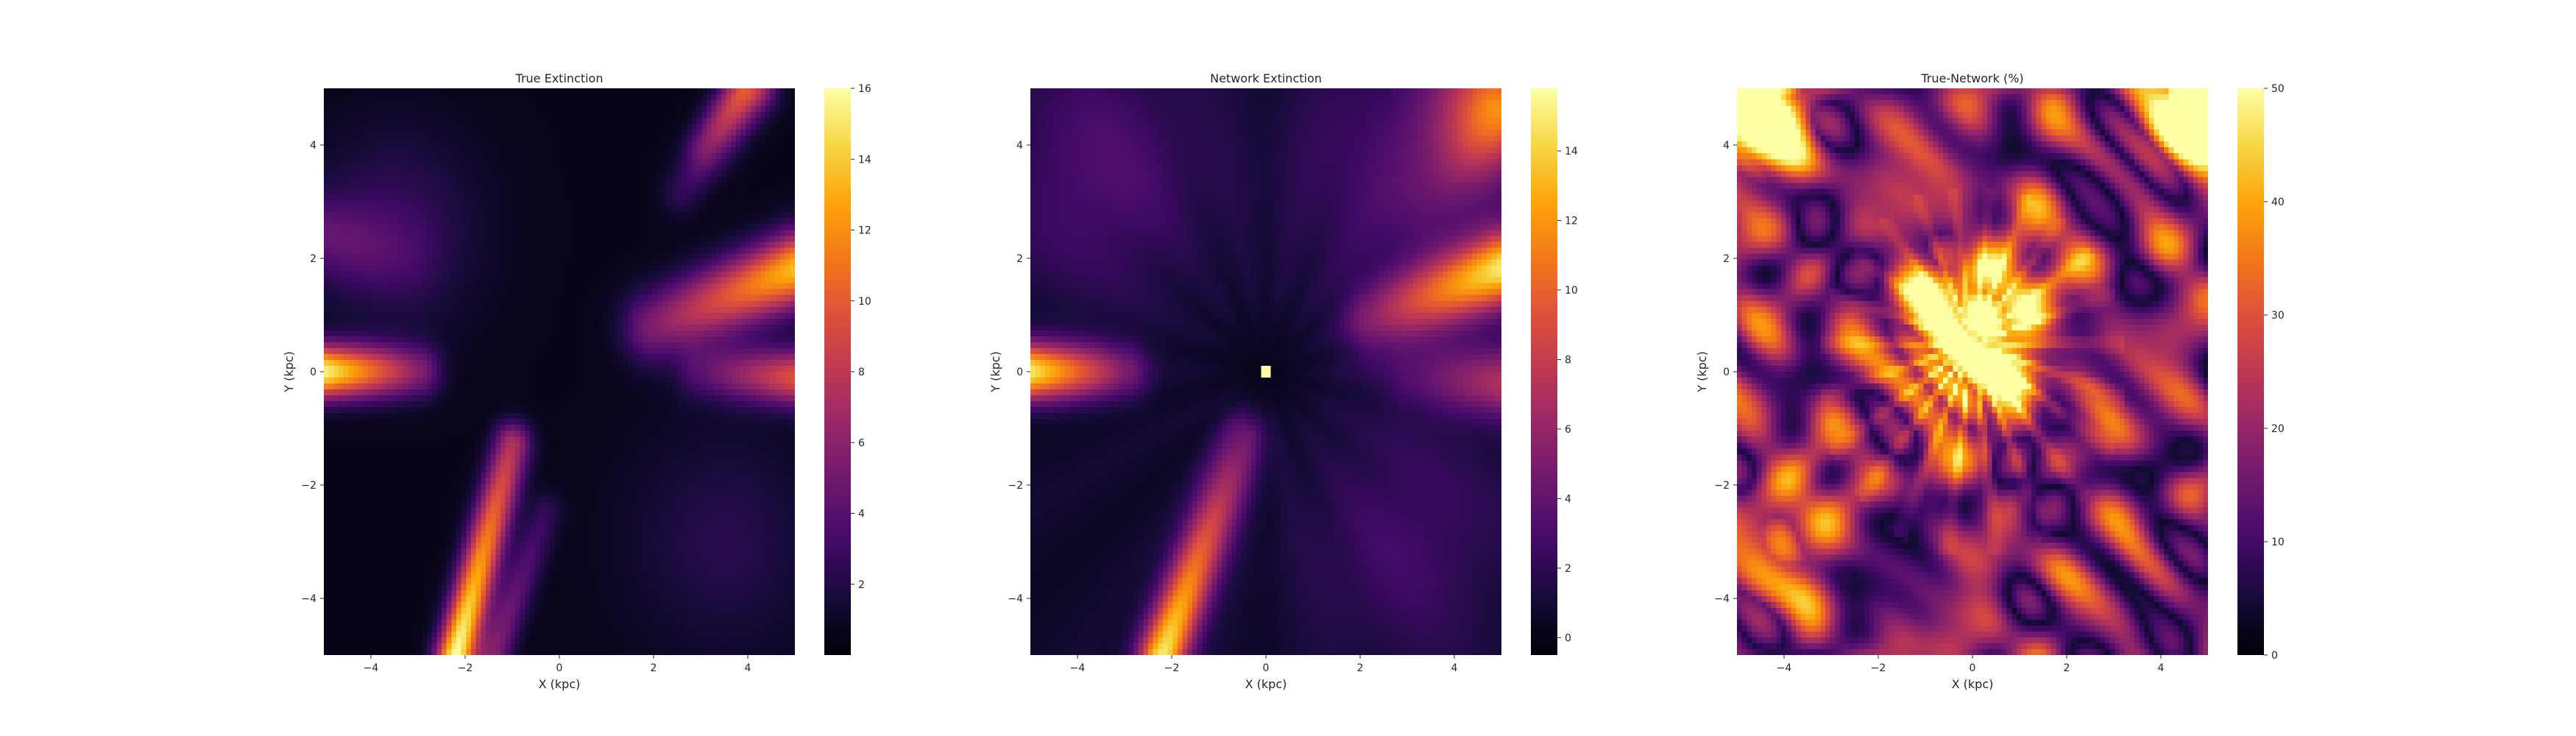 The width and height of the screenshot is (2576, 736). I want to click on panel1-colorbar, so click(837, 371).